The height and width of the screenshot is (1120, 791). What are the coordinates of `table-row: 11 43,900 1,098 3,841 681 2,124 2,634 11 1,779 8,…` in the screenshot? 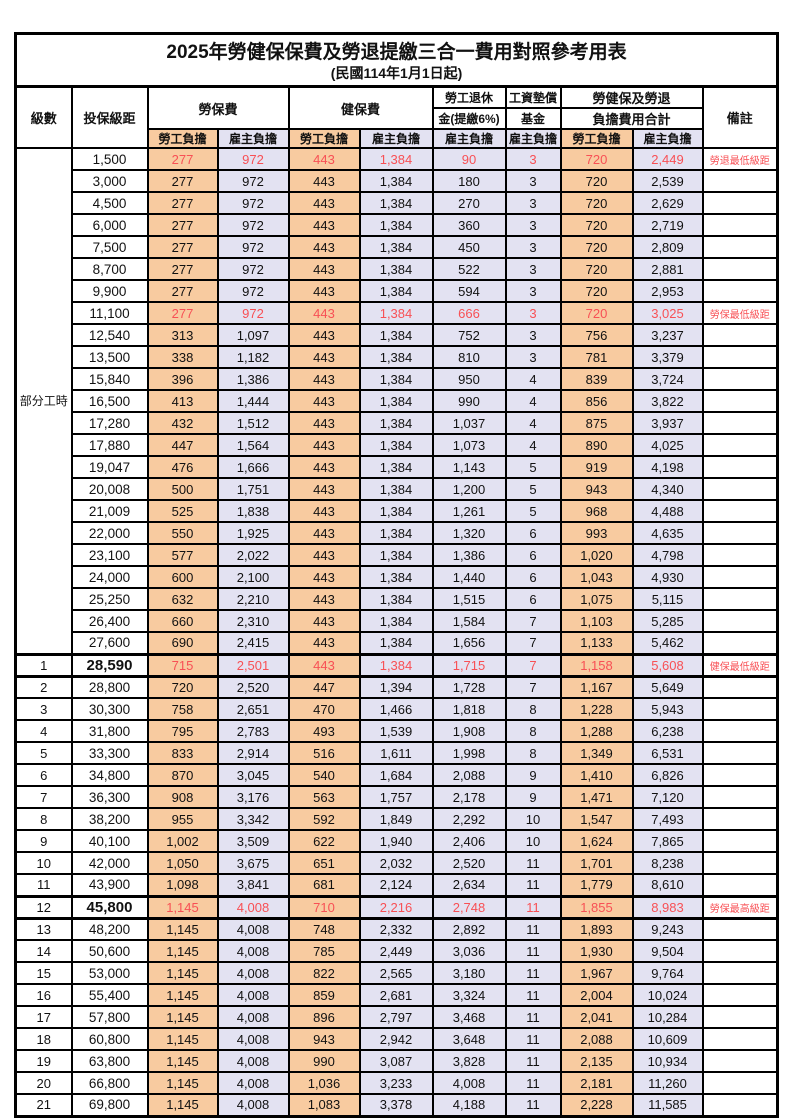 It's located at (396, 885).